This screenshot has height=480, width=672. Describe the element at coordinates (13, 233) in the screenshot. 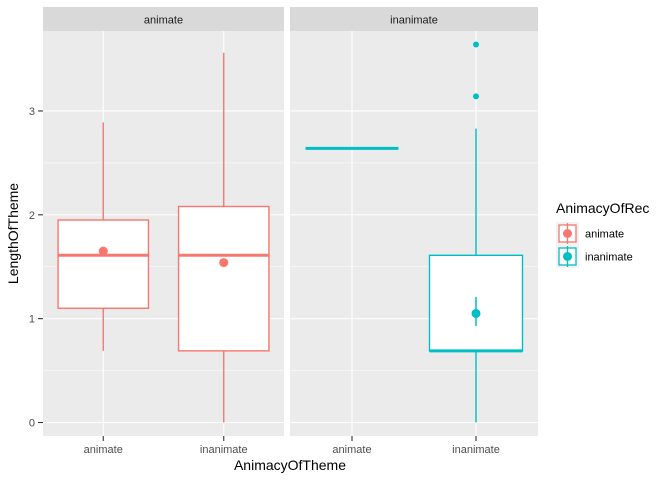

I see `y-axis-title: LengthOfTheme` at that location.